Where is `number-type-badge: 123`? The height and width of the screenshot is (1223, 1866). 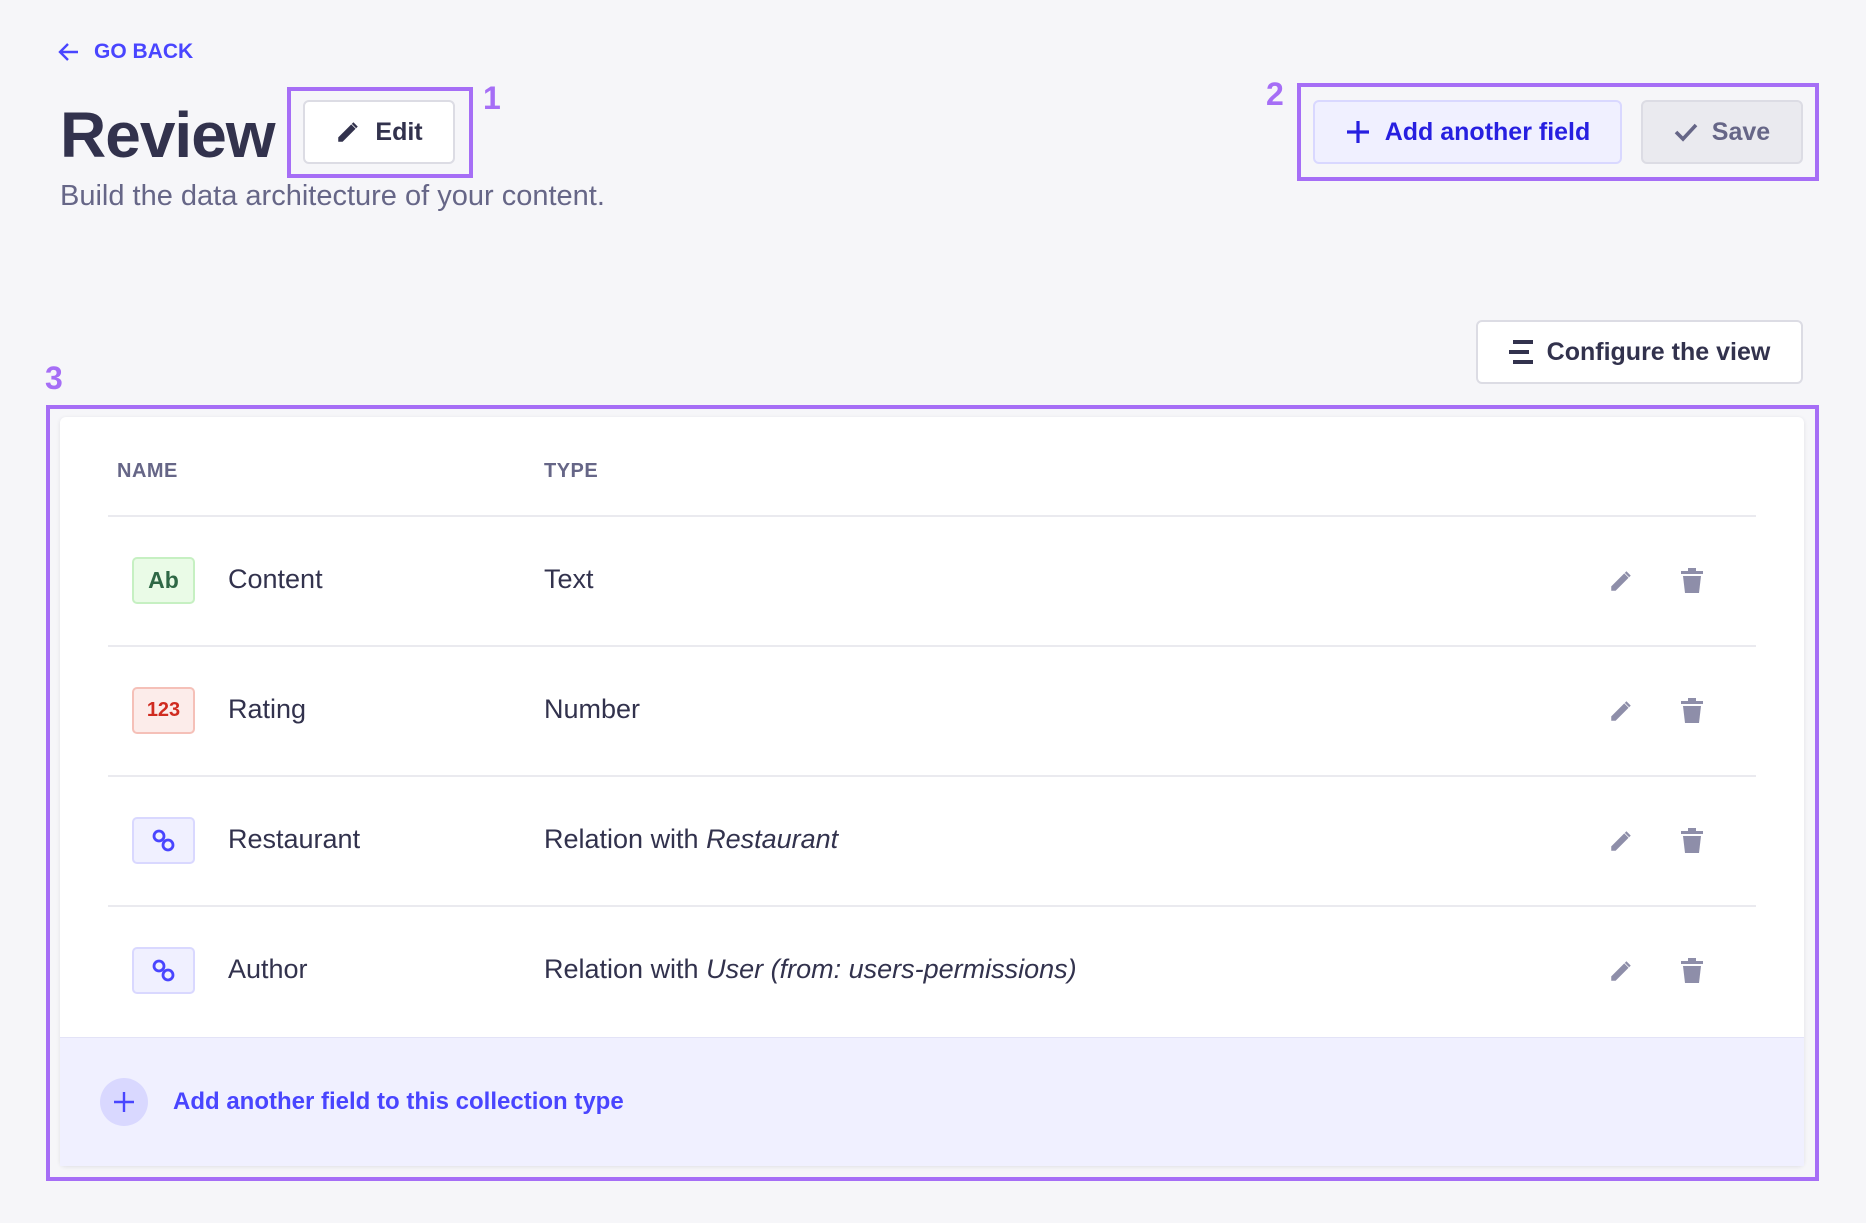 number-type-badge: 123 is located at coordinates (163, 710).